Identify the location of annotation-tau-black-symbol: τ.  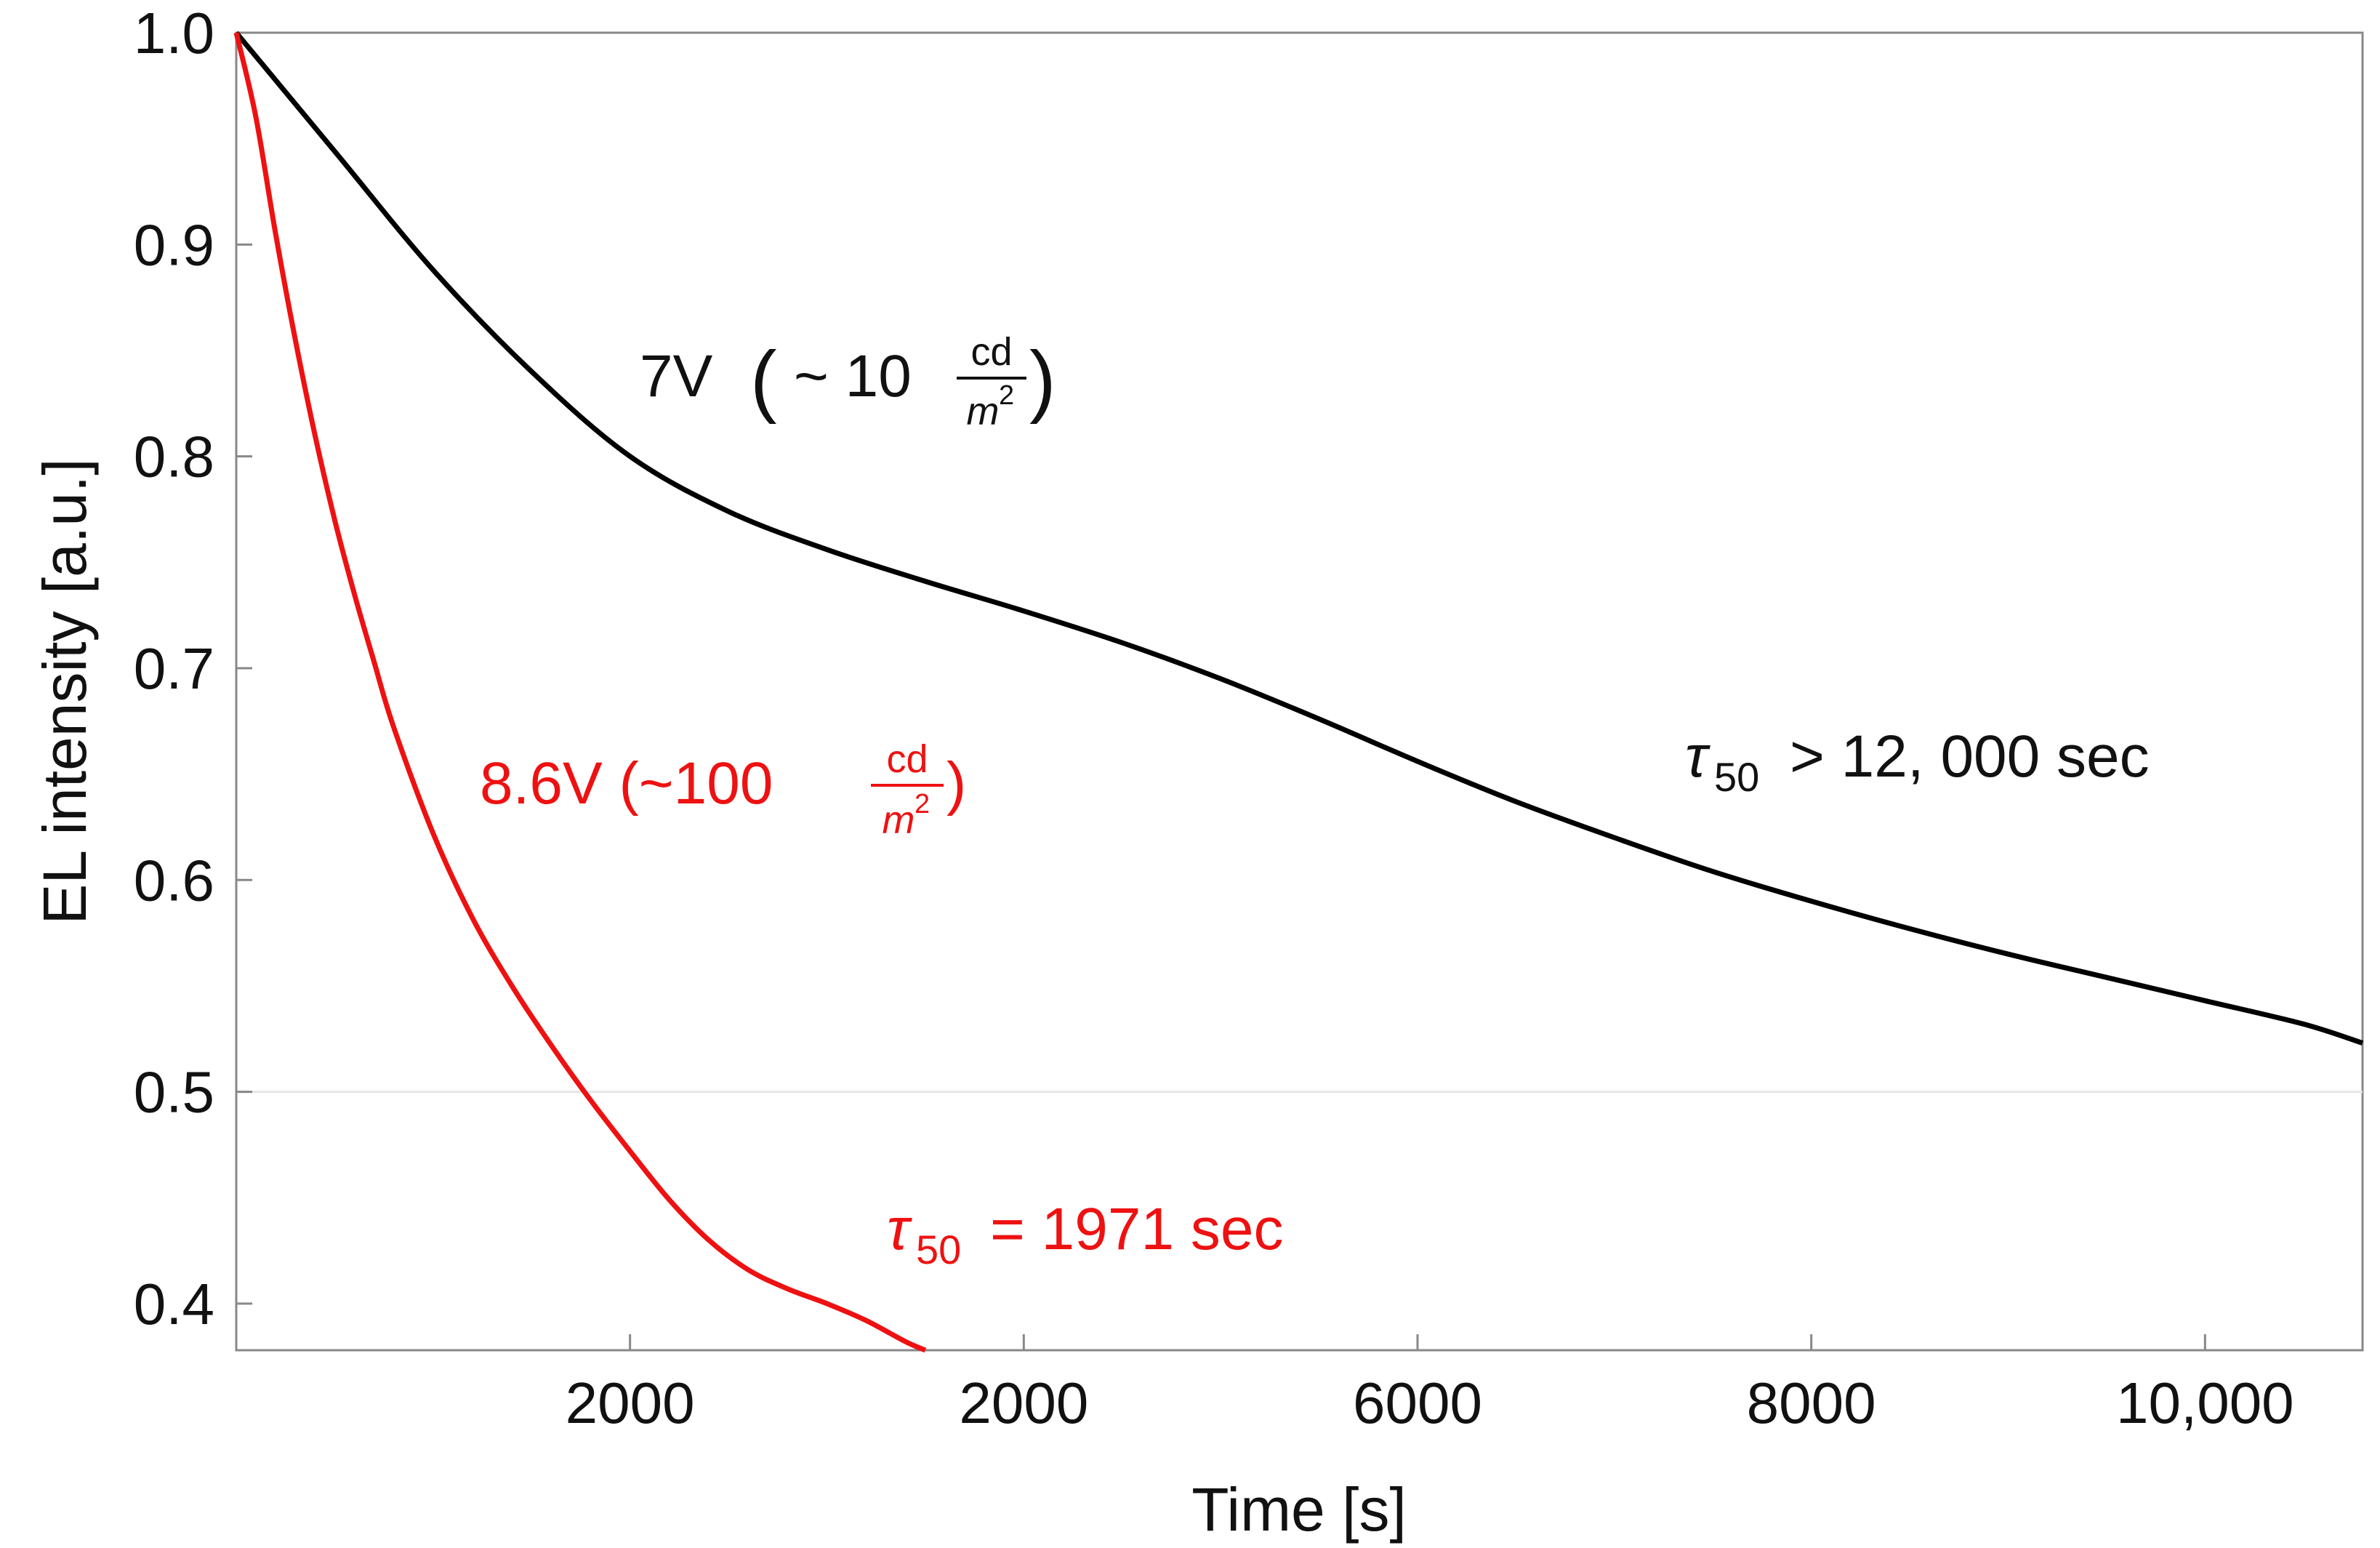
(1698, 756).